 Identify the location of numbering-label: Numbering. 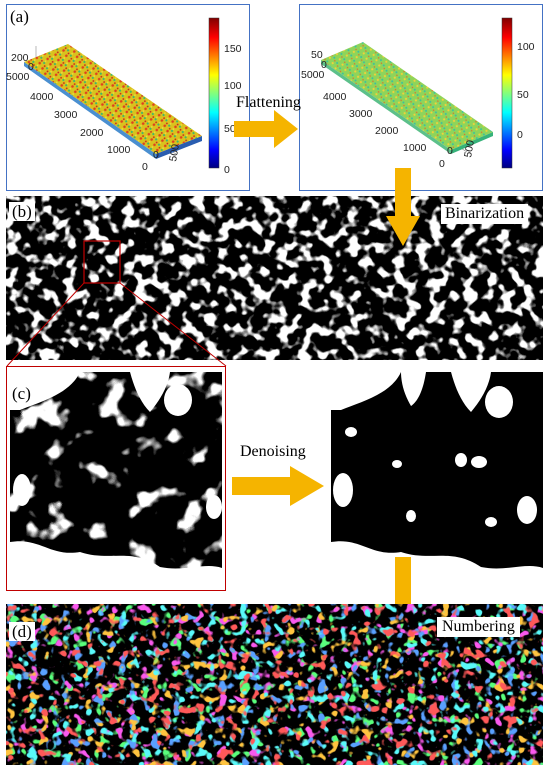
(478, 627).